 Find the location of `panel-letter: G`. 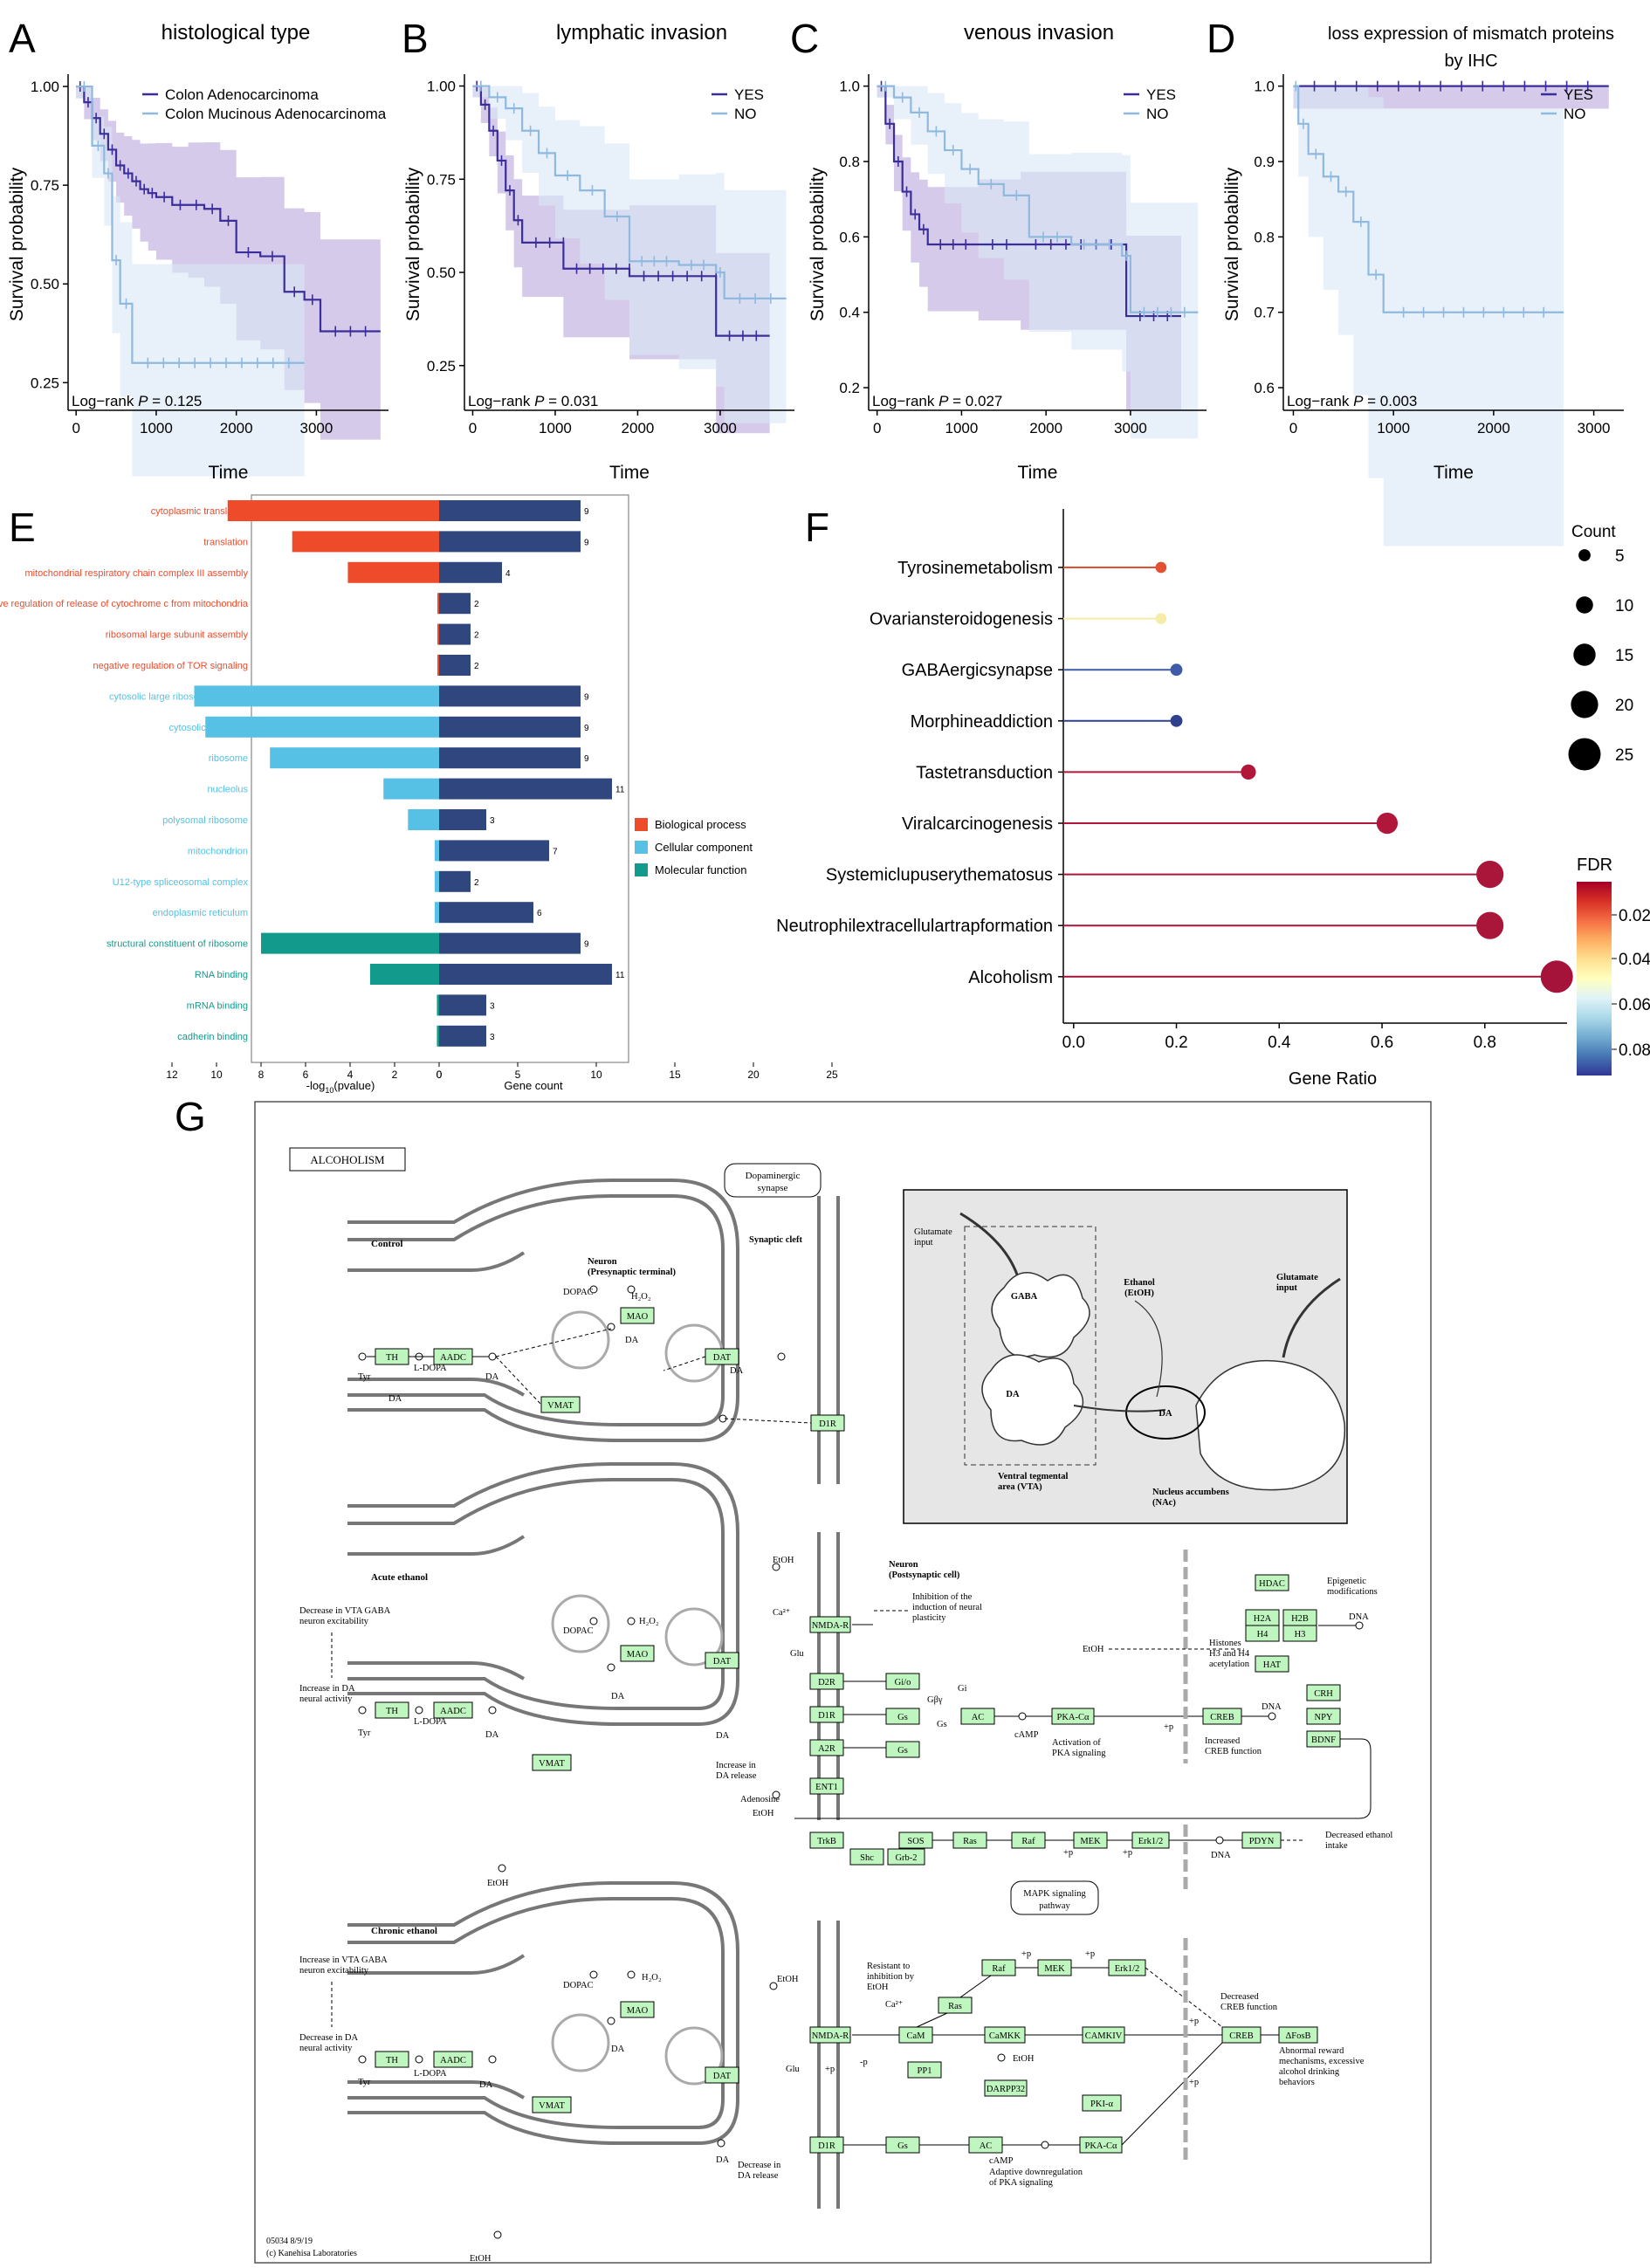

panel-letter: G is located at coordinates (190, 1116).